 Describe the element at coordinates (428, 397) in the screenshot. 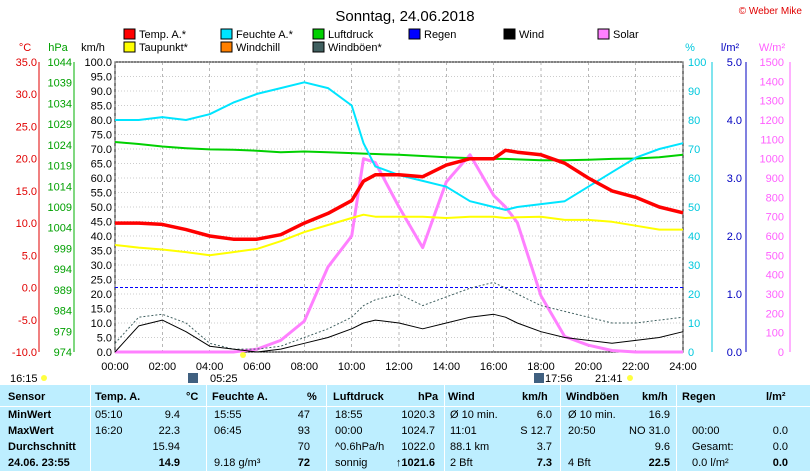

I see `header-luftdruck-unit: hPa` at that location.